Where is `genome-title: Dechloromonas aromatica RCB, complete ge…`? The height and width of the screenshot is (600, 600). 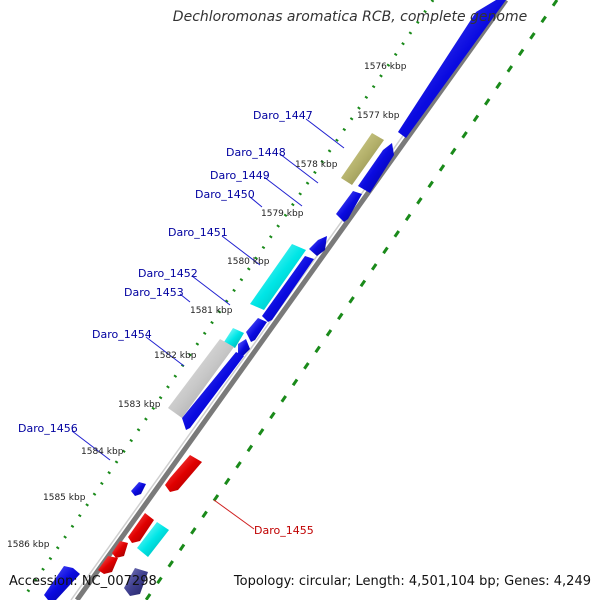 genome-title: Dechloromonas aromatica RCB, complete ge… is located at coordinates (350, 17).